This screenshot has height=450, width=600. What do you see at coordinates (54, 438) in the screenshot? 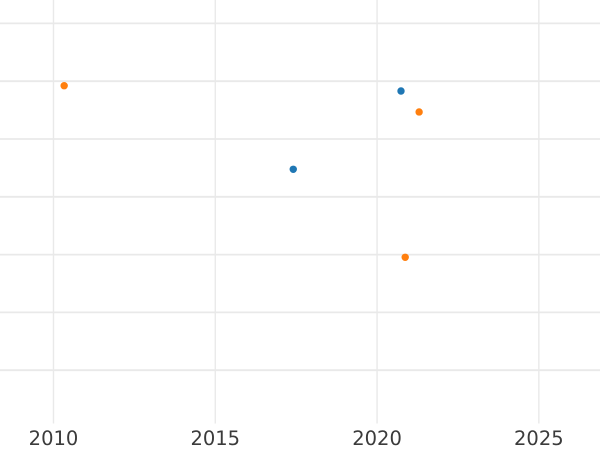
I see `x-tick-label: 2010` at bounding box center [54, 438].